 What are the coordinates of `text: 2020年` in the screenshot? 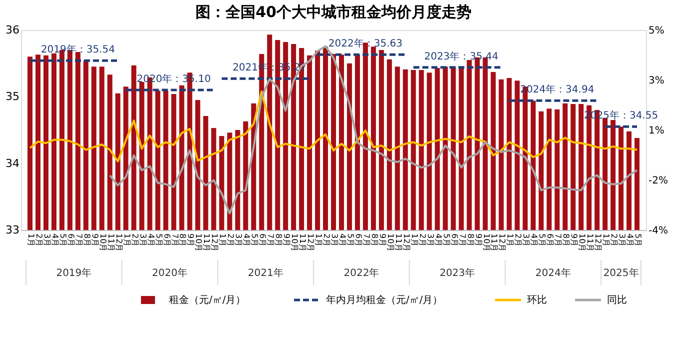 It's located at (170, 273).